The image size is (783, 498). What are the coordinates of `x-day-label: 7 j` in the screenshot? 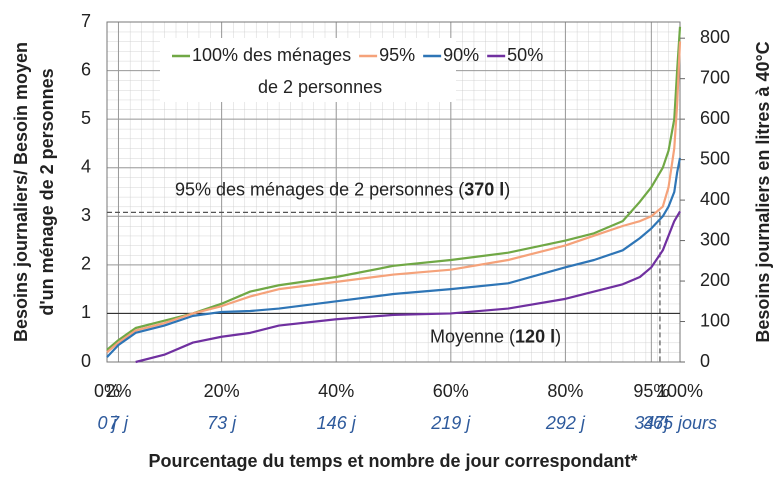 It's located at (119, 423).